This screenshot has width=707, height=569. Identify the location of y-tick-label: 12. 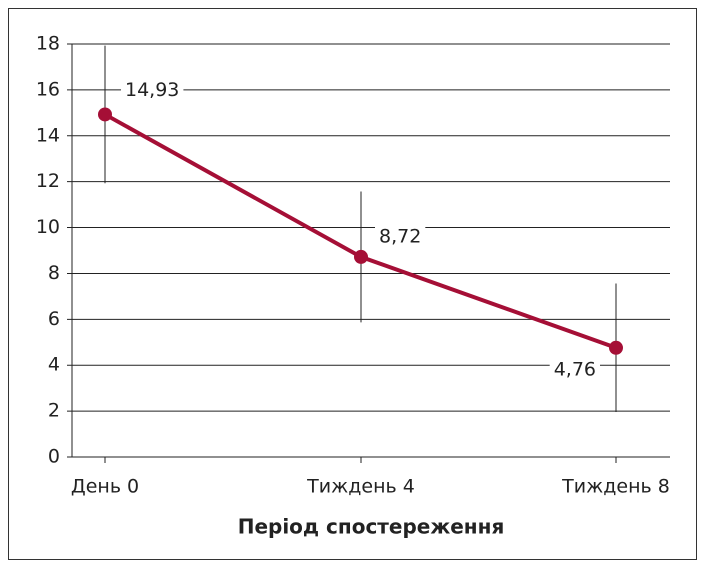
(48, 181).